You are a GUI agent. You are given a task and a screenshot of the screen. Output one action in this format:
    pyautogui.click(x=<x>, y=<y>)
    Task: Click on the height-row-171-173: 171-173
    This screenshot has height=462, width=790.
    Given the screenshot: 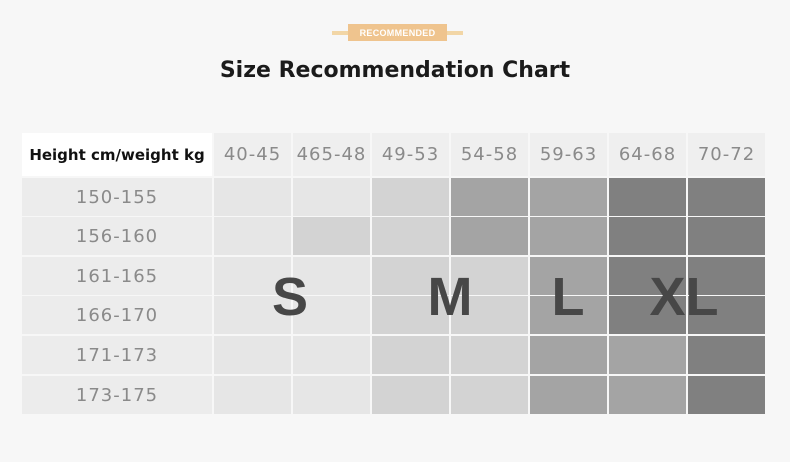 What is the action you would take?
    pyautogui.click(x=117, y=355)
    